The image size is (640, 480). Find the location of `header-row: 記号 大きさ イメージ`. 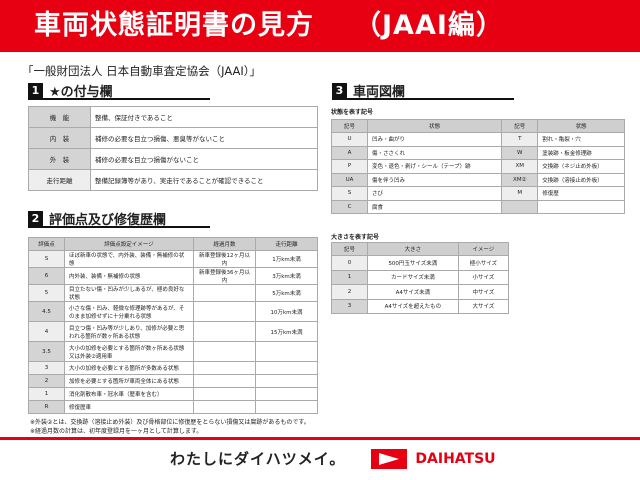

header-row: 記号 大きさ イメージ is located at coordinates (420, 249).